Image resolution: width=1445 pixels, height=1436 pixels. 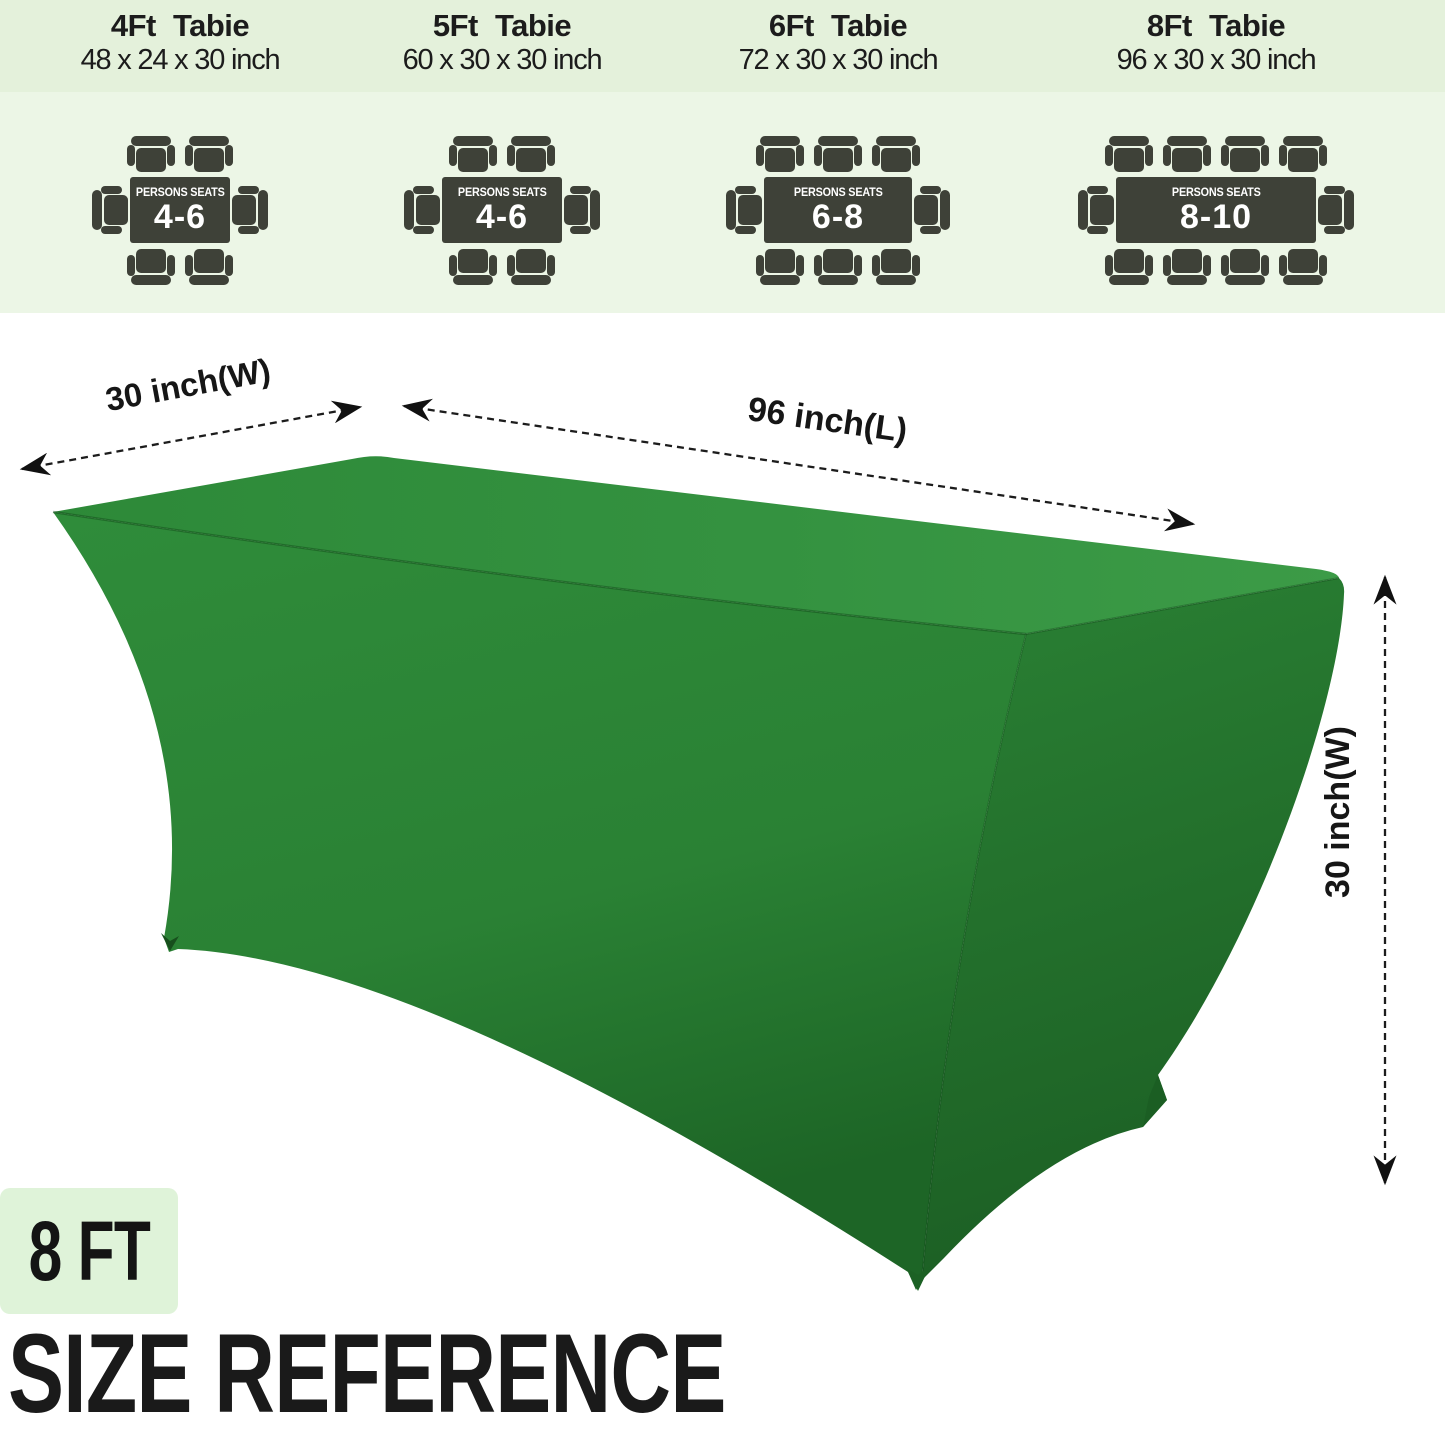 What do you see at coordinates (838, 60) in the screenshot?
I see `table-size-dimensions: 72 x 30 x 30 inch` at bounding box center [838, 60].